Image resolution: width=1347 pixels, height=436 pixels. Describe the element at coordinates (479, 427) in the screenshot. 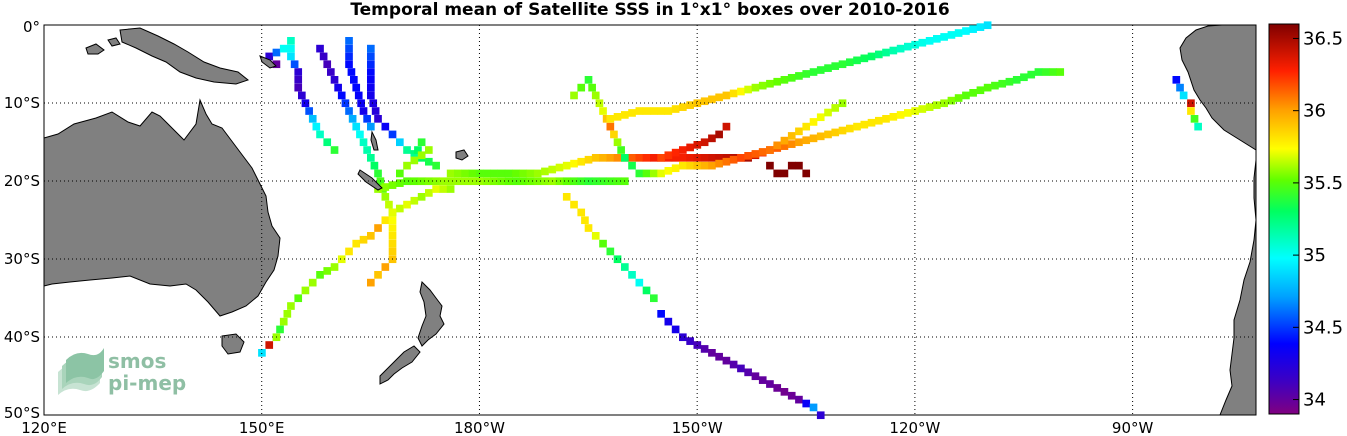

I see `x-tick-label: 180°W` at that location.